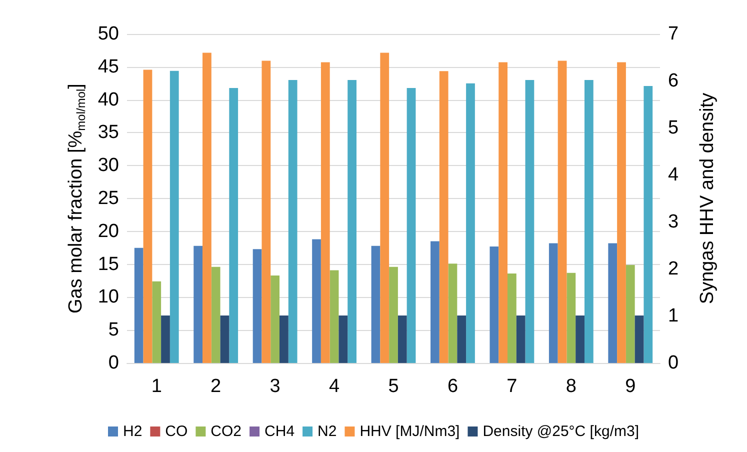 The width and height of the screenshot is (747, 452). I want to click on legend-label: CO, so click(176, 431).